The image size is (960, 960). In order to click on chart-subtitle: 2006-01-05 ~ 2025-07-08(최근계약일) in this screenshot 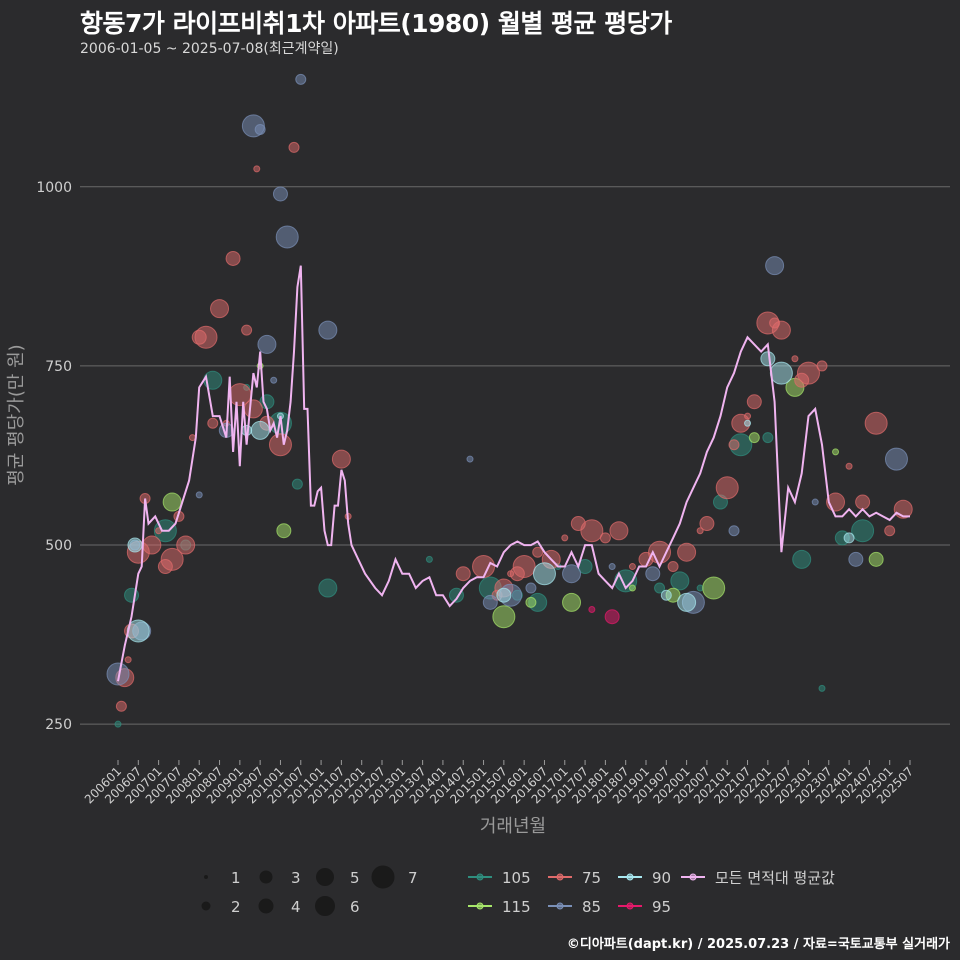, I will do `click(209, 49)`.